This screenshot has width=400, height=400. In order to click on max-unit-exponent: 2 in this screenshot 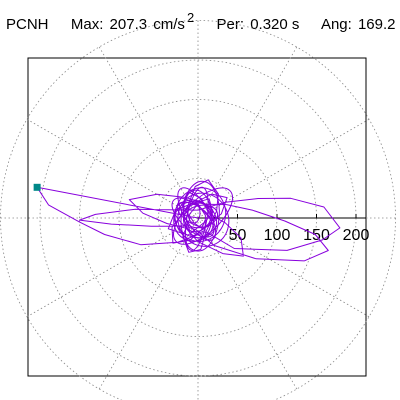, I will do `click(190, 17)`.